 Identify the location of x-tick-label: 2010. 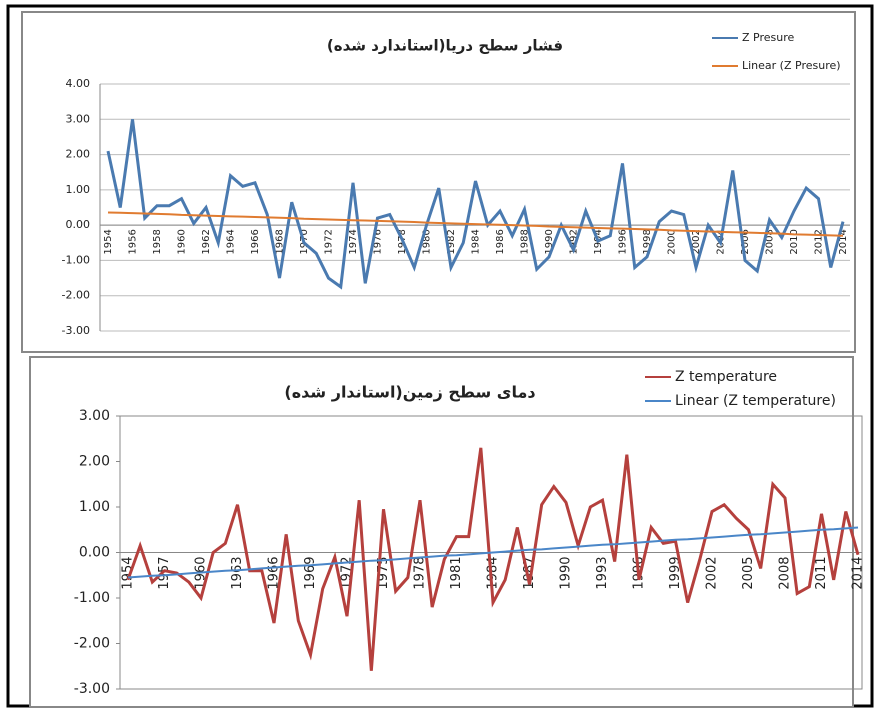
(794, 241).